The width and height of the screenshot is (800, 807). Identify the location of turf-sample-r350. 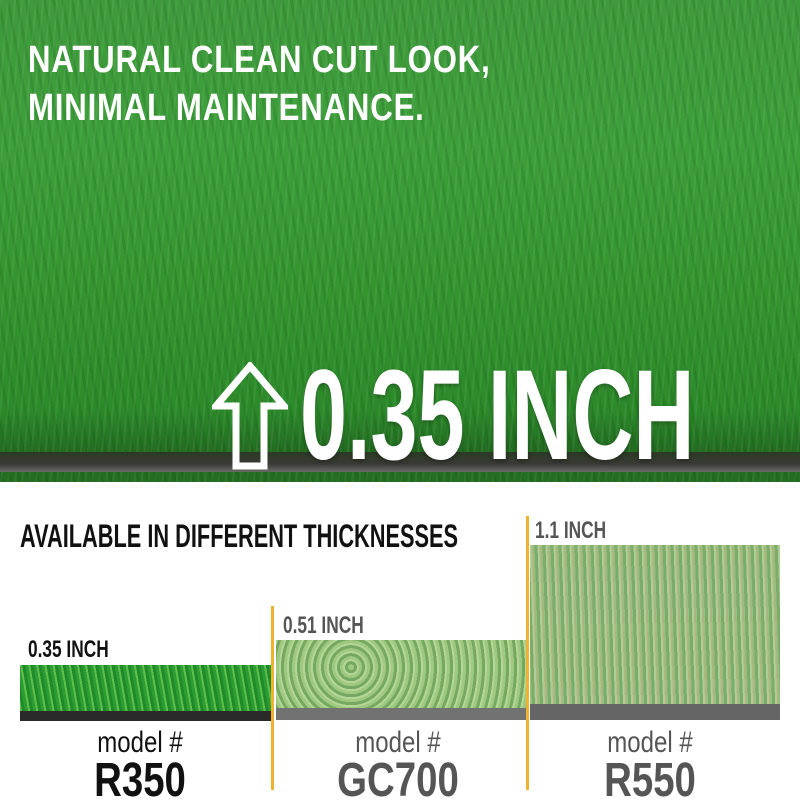
(146, 693).